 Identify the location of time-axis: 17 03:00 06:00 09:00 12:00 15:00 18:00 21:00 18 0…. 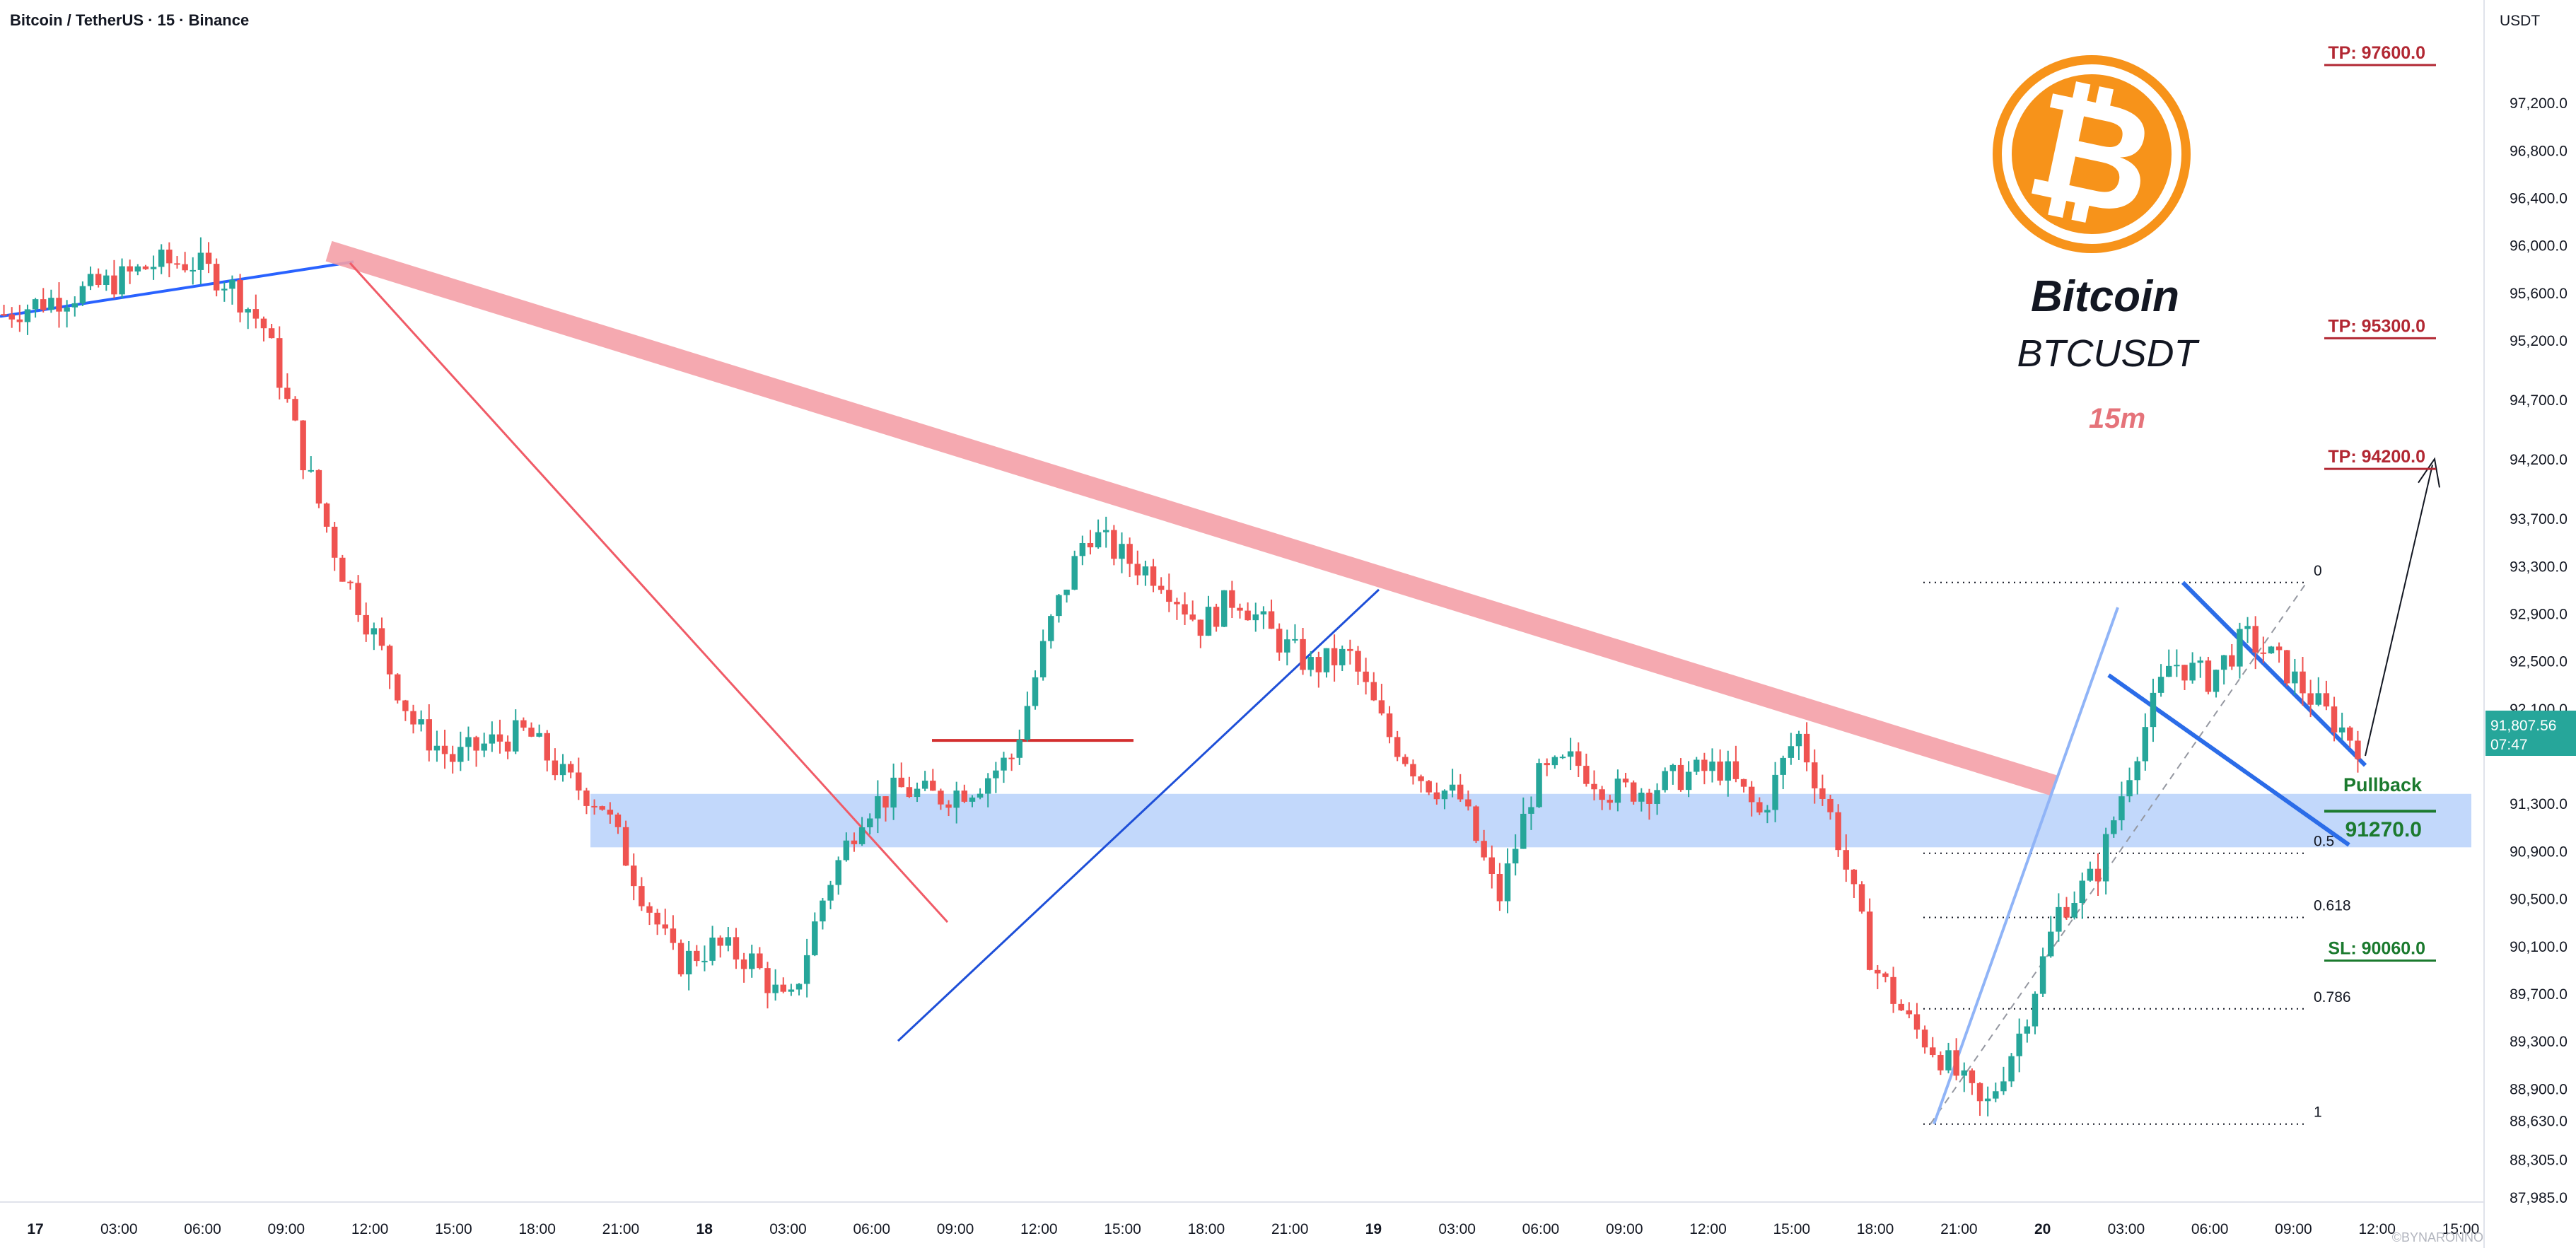
(1242, 1219).